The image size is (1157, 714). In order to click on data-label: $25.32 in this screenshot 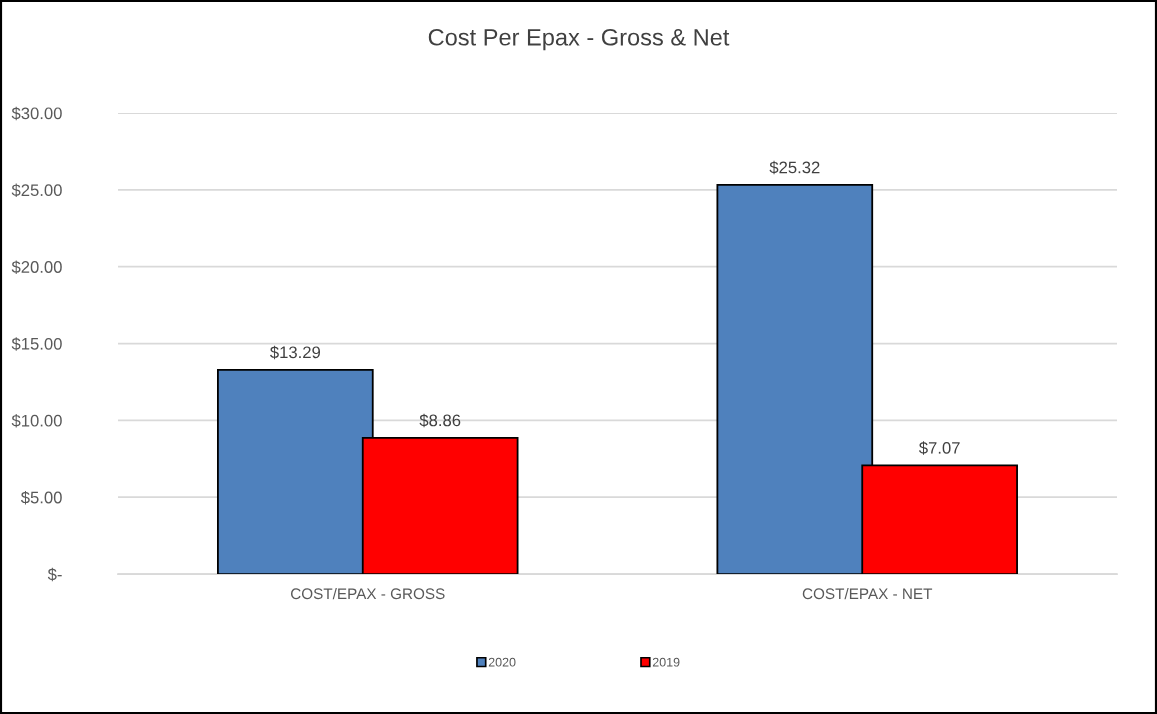, I will do `click(794, 167)`.